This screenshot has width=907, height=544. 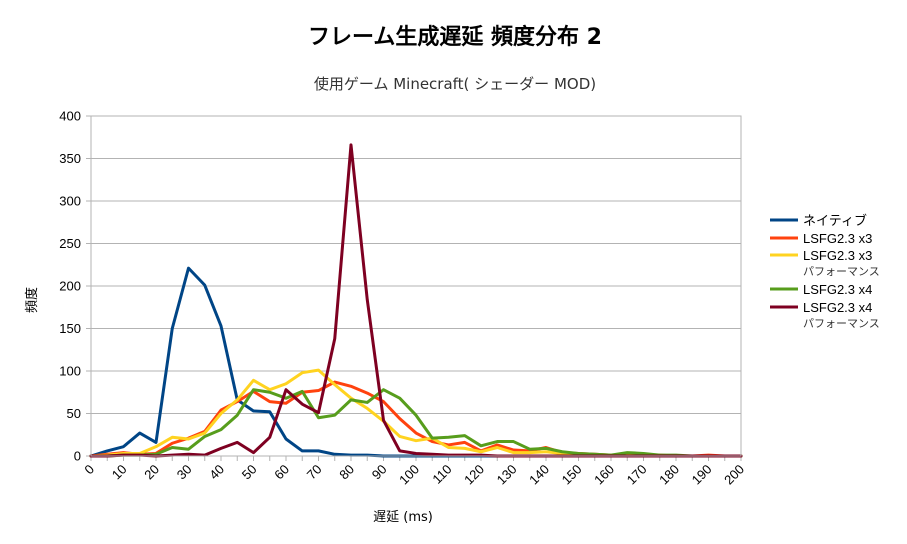 I want to click on y-tick-label: 100, so click(x=70, y=371).